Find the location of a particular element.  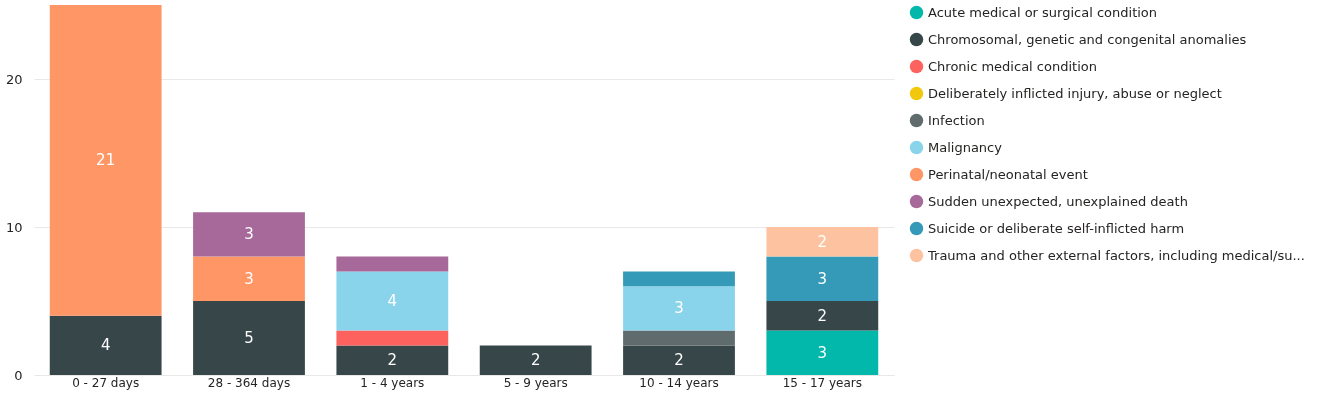

data-label: 21 is located at coordinates (106, 160).